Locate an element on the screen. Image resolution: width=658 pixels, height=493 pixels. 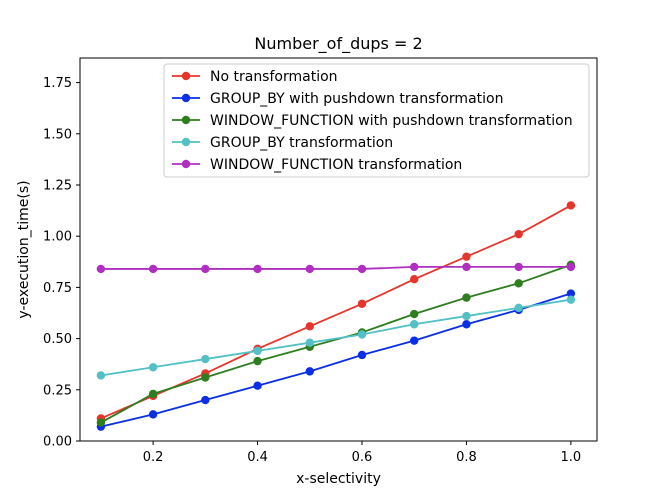
chart-title: Number_of_dups = 2 is located at coordinates (338, 44).